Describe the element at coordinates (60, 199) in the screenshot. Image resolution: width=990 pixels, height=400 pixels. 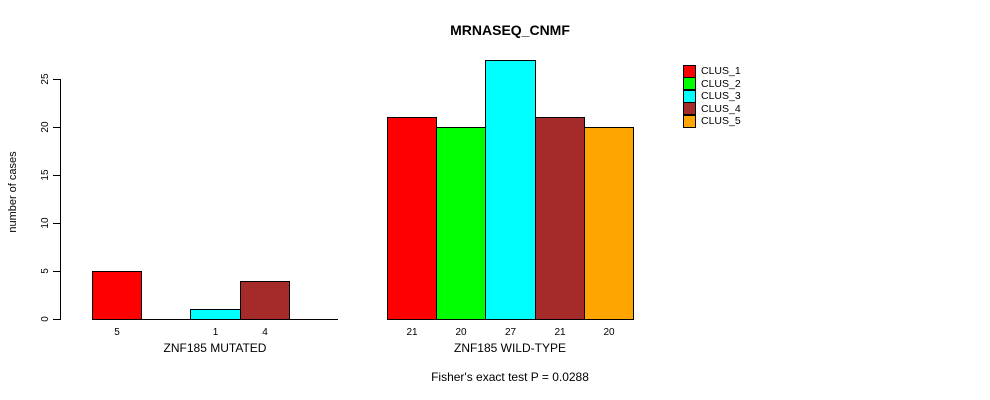
I see `y-axis-line` at that location.